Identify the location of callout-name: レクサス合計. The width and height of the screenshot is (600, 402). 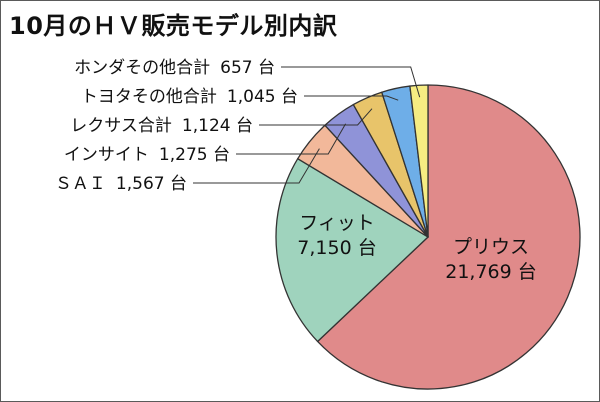
(121, 126).